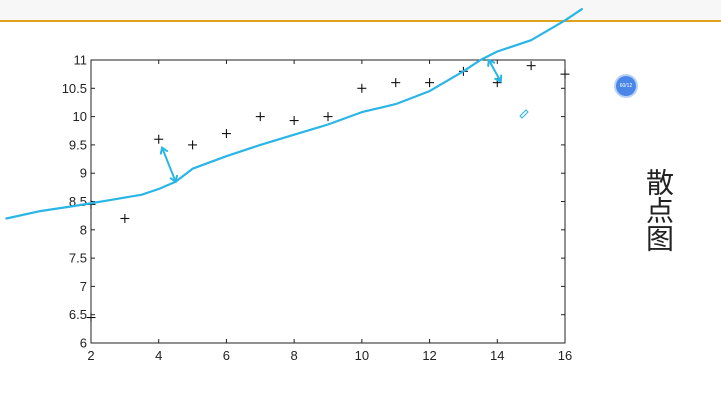  I want to click on y-tick-label: 7, so click(83, 286).